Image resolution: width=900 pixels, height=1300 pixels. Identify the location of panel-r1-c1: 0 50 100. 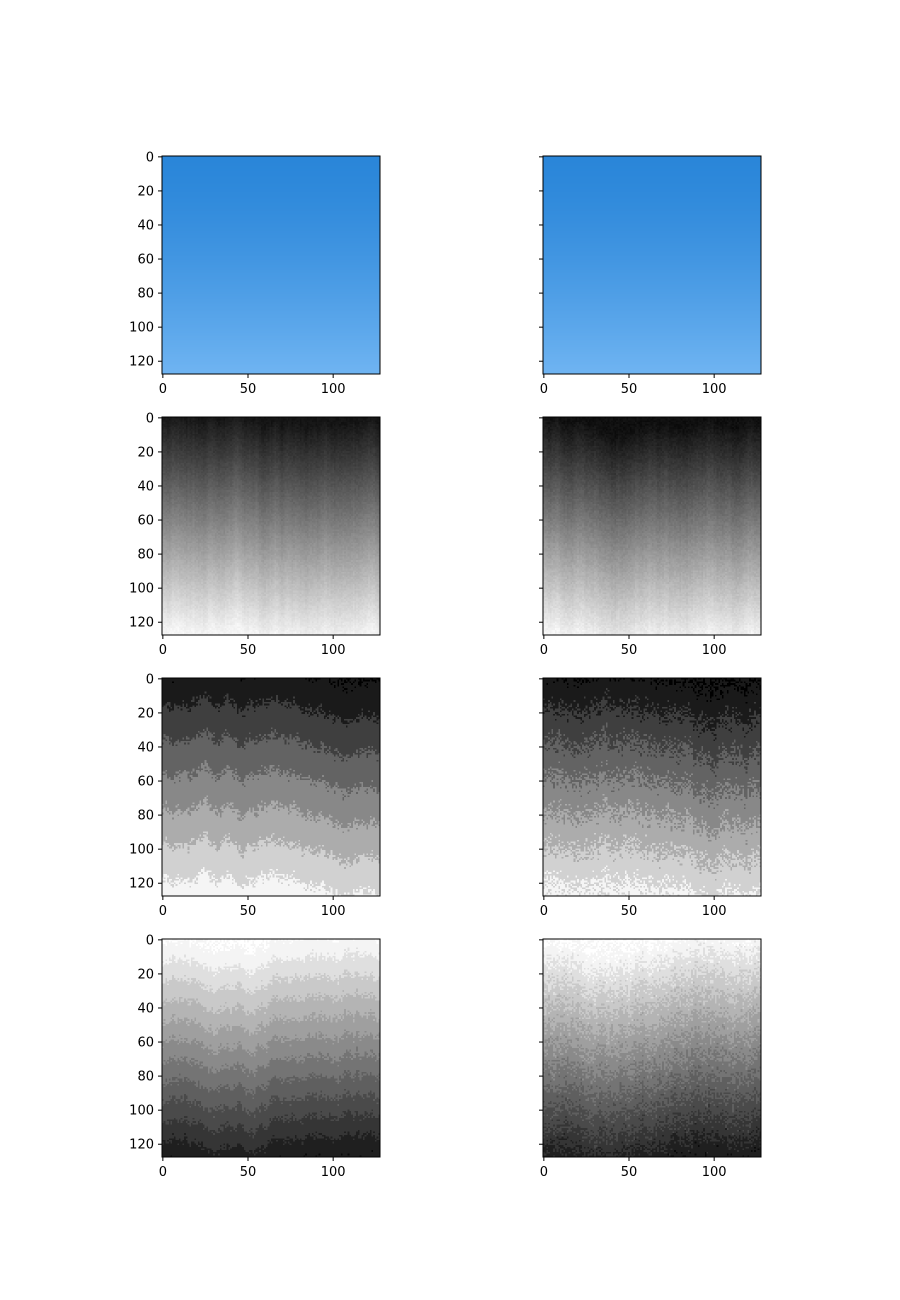
(650, 537).